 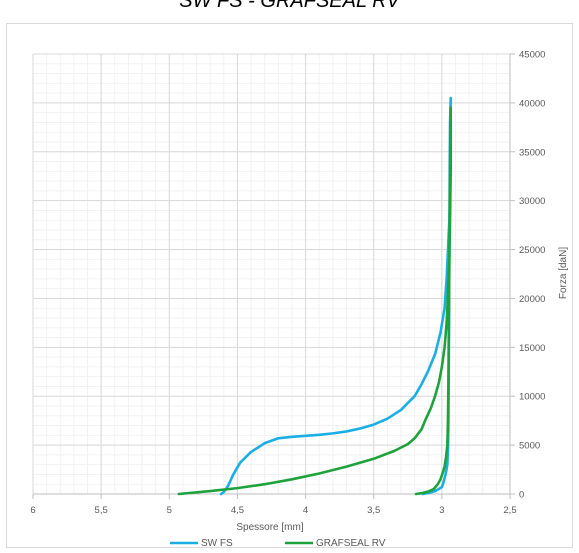 What do you see at coordinates (521, 495) in the screenshot?
I see `y-tick-label: 0` at bounding box center [521, 495].